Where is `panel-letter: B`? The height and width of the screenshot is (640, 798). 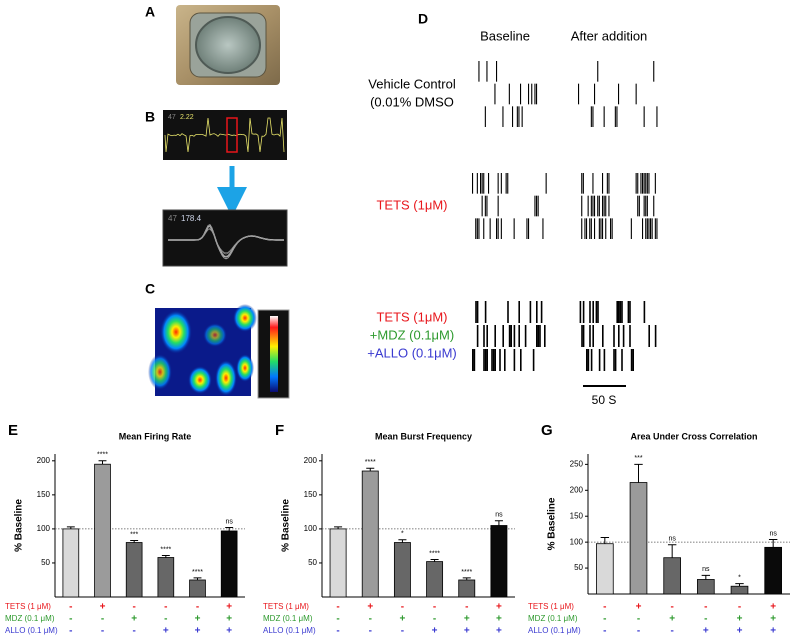 panel-letter: B is located at coordinates (150, 117).